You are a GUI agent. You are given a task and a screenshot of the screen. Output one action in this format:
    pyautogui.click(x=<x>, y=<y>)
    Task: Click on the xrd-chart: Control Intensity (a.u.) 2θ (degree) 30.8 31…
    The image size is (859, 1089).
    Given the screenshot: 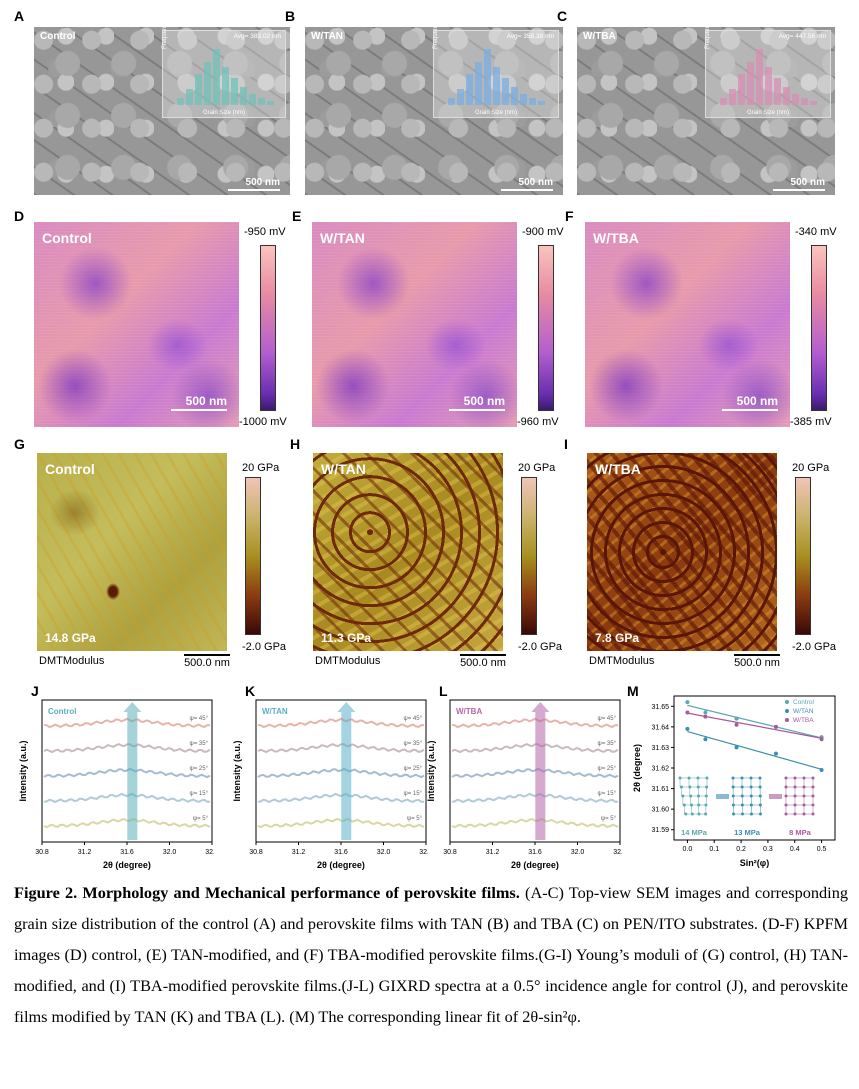 What is the action you would take?
    pyautogui.click(x=116, y=784)
    